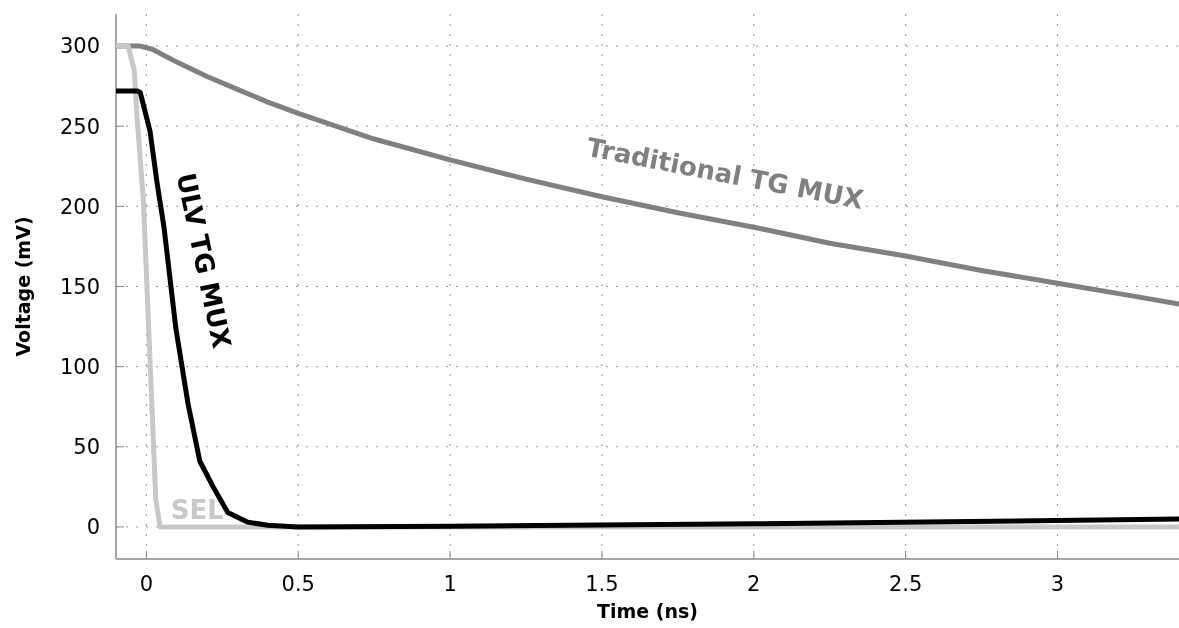 This screenshot has width=1179, height=628. What do you see at coordinates (754, 584) in the screenshot?
I see `x-tick-label: 2` at bounding box center [754, 584].